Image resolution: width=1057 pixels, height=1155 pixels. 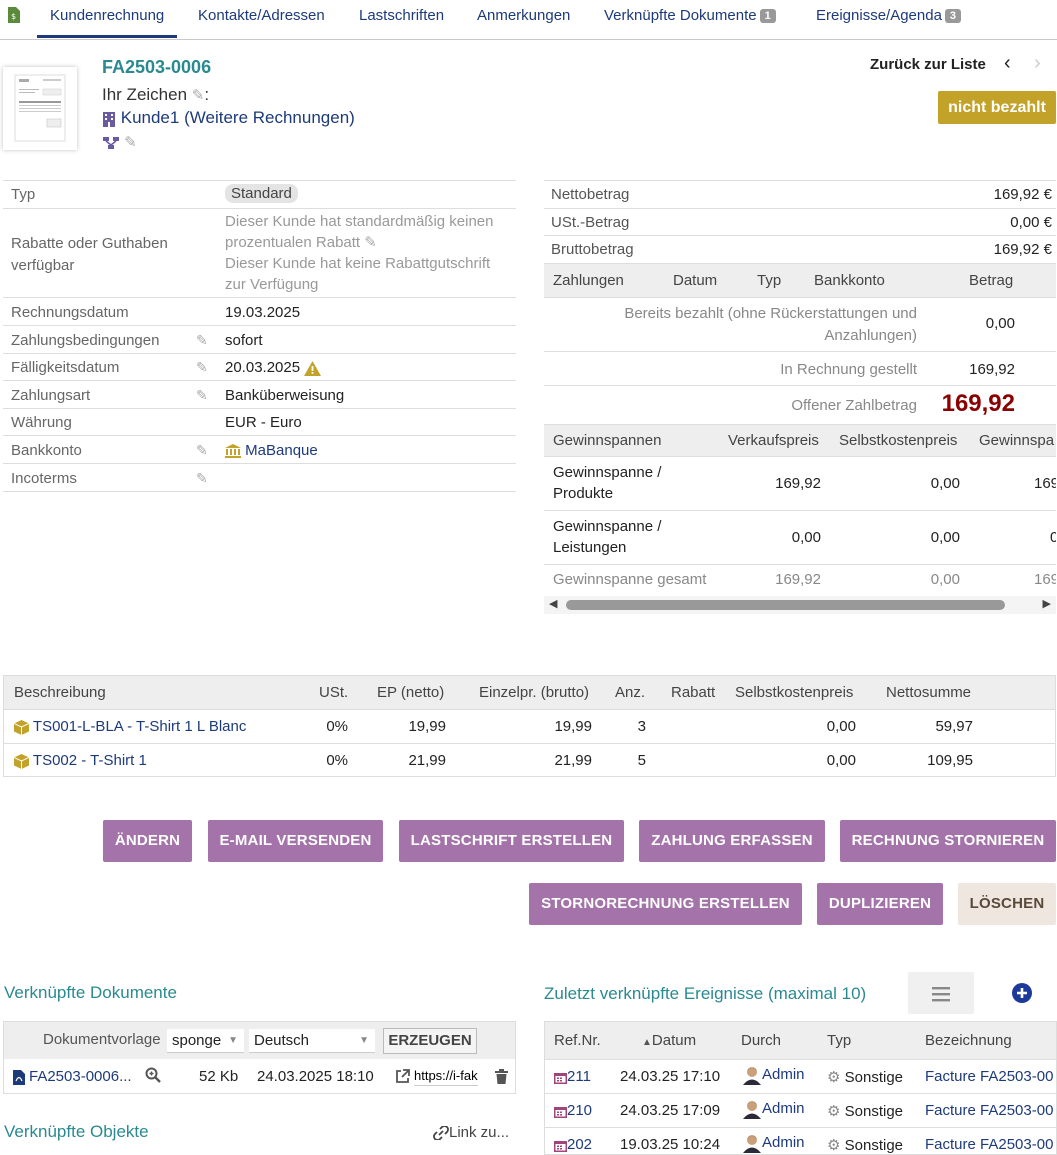 What do you see at coordinates (690, 15) in the screenshot?
I see `tab-linked-documents: Verknüpfte Dokumente 1` at bounding box center [690, 15].